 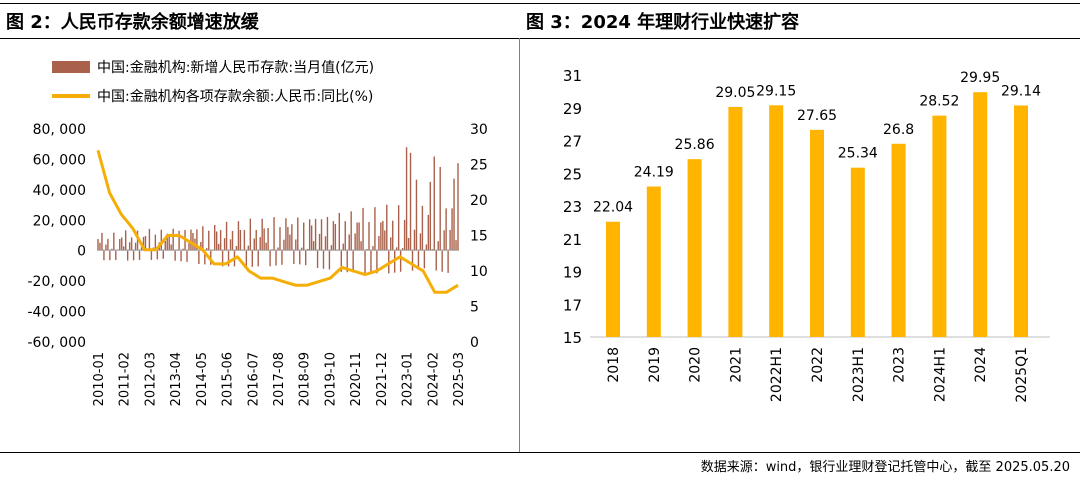 I want to click on y-tick-label: 27, so click(x=572, y=142).